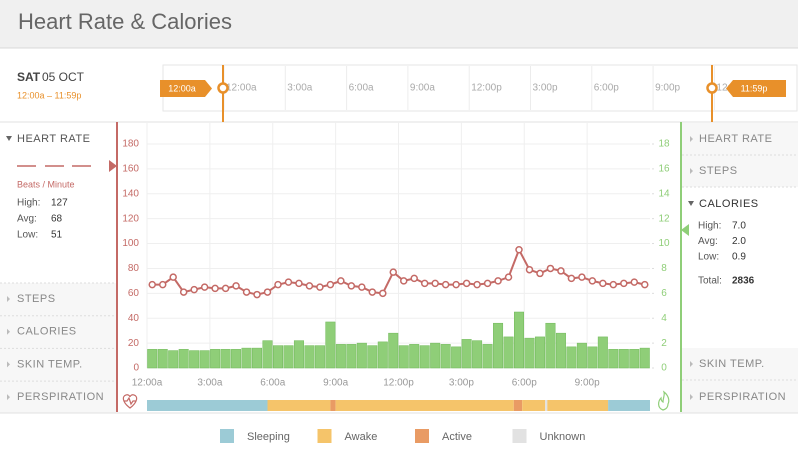 Image resolution: width=798 pixels, height=459 pixels. What do you see at coordinates (182, 88) in the screenshot?
I see `handle-label: 12:00a` at bounding box center [182, 88].